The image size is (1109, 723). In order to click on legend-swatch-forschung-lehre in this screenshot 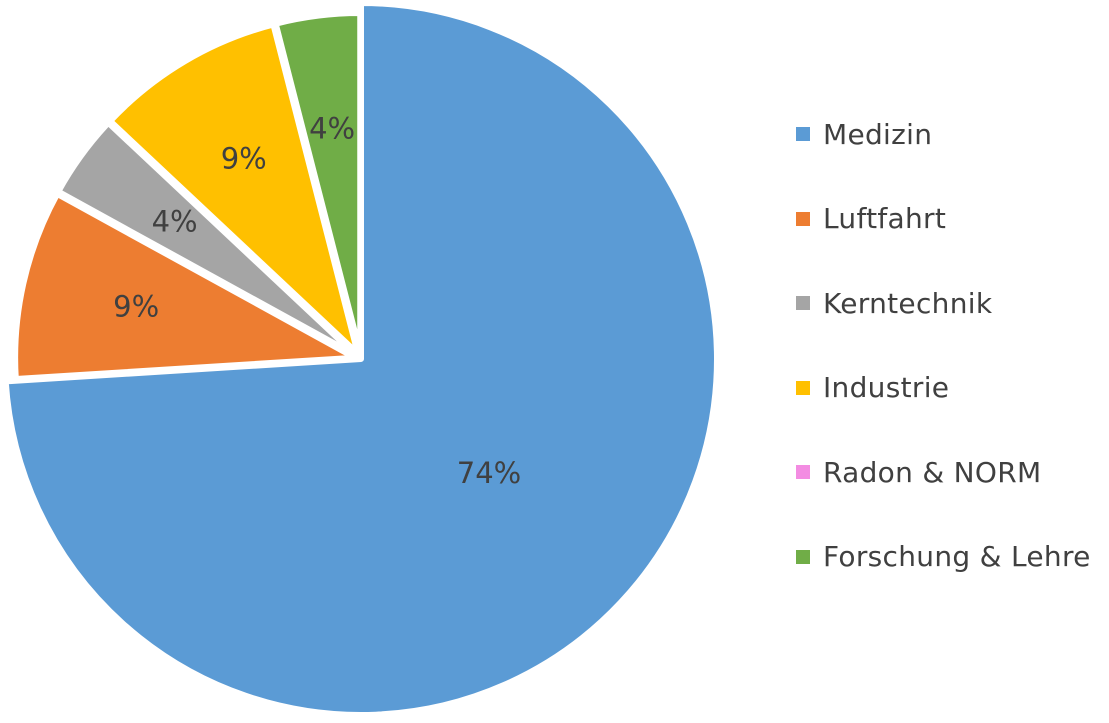, I will do `click(803, 556)`.